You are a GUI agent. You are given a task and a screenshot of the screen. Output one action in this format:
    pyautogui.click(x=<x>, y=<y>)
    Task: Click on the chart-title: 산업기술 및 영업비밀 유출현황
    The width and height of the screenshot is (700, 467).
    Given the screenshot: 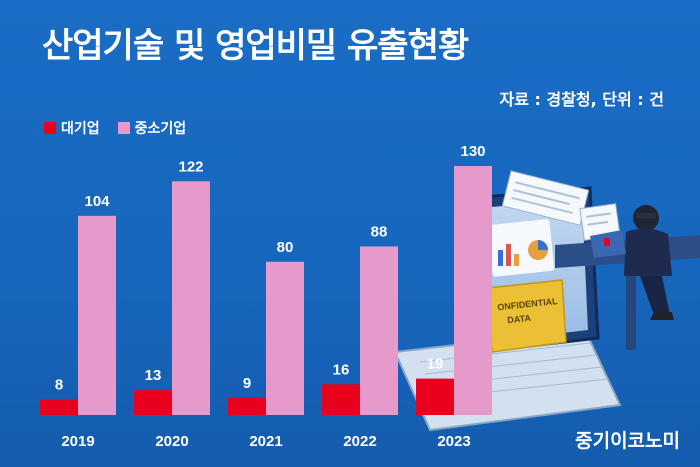 What is the action you would take?
    pyautogui.click(x=255, y=46)
    